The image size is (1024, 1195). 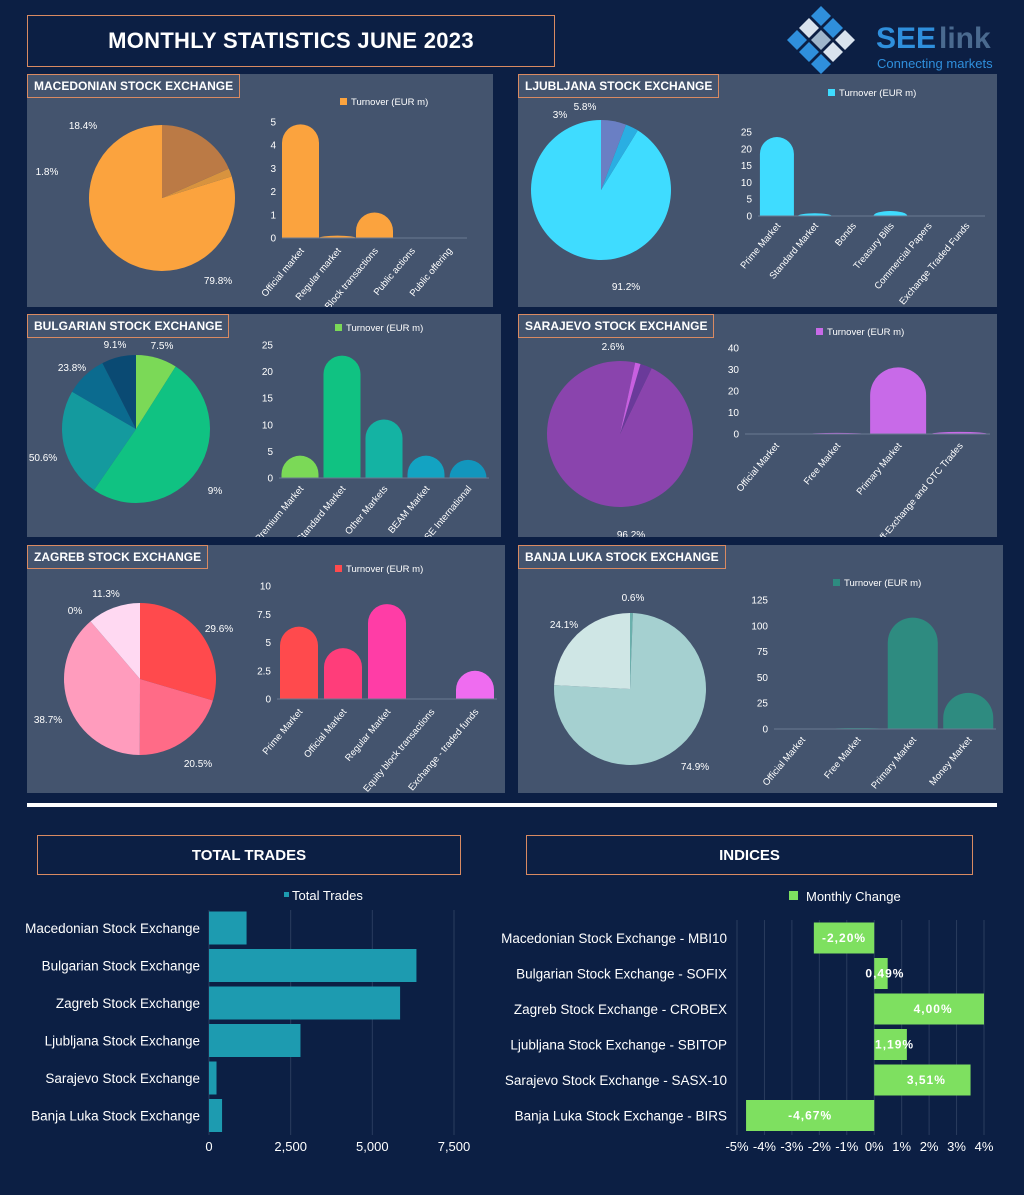 I want to click on pie-slice-label: 50.6%, so click(x=43, y=458).